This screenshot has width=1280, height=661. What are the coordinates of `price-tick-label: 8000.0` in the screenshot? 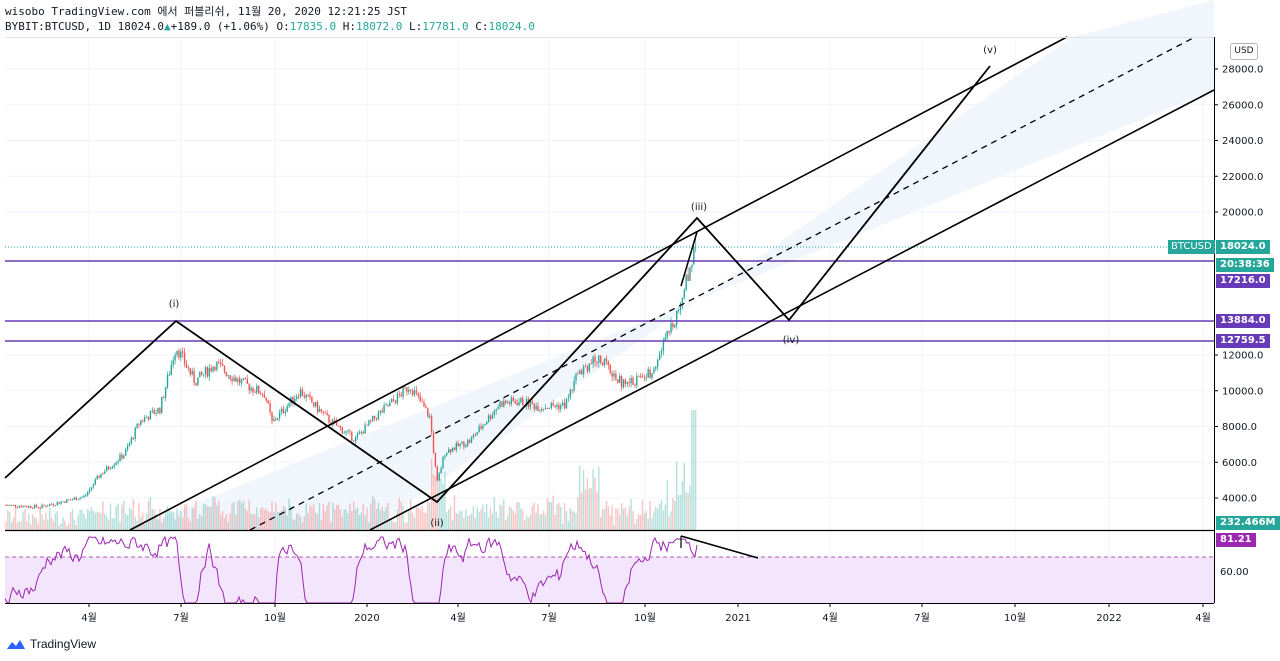 It's located at (1239, 427).